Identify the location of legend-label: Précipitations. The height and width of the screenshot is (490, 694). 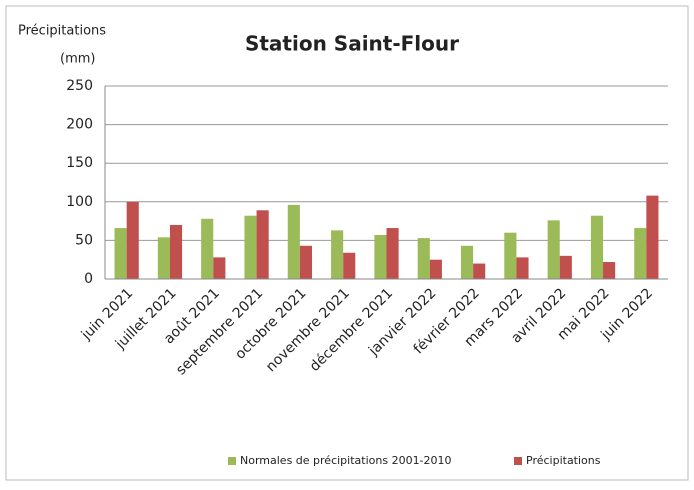
(563, 460).